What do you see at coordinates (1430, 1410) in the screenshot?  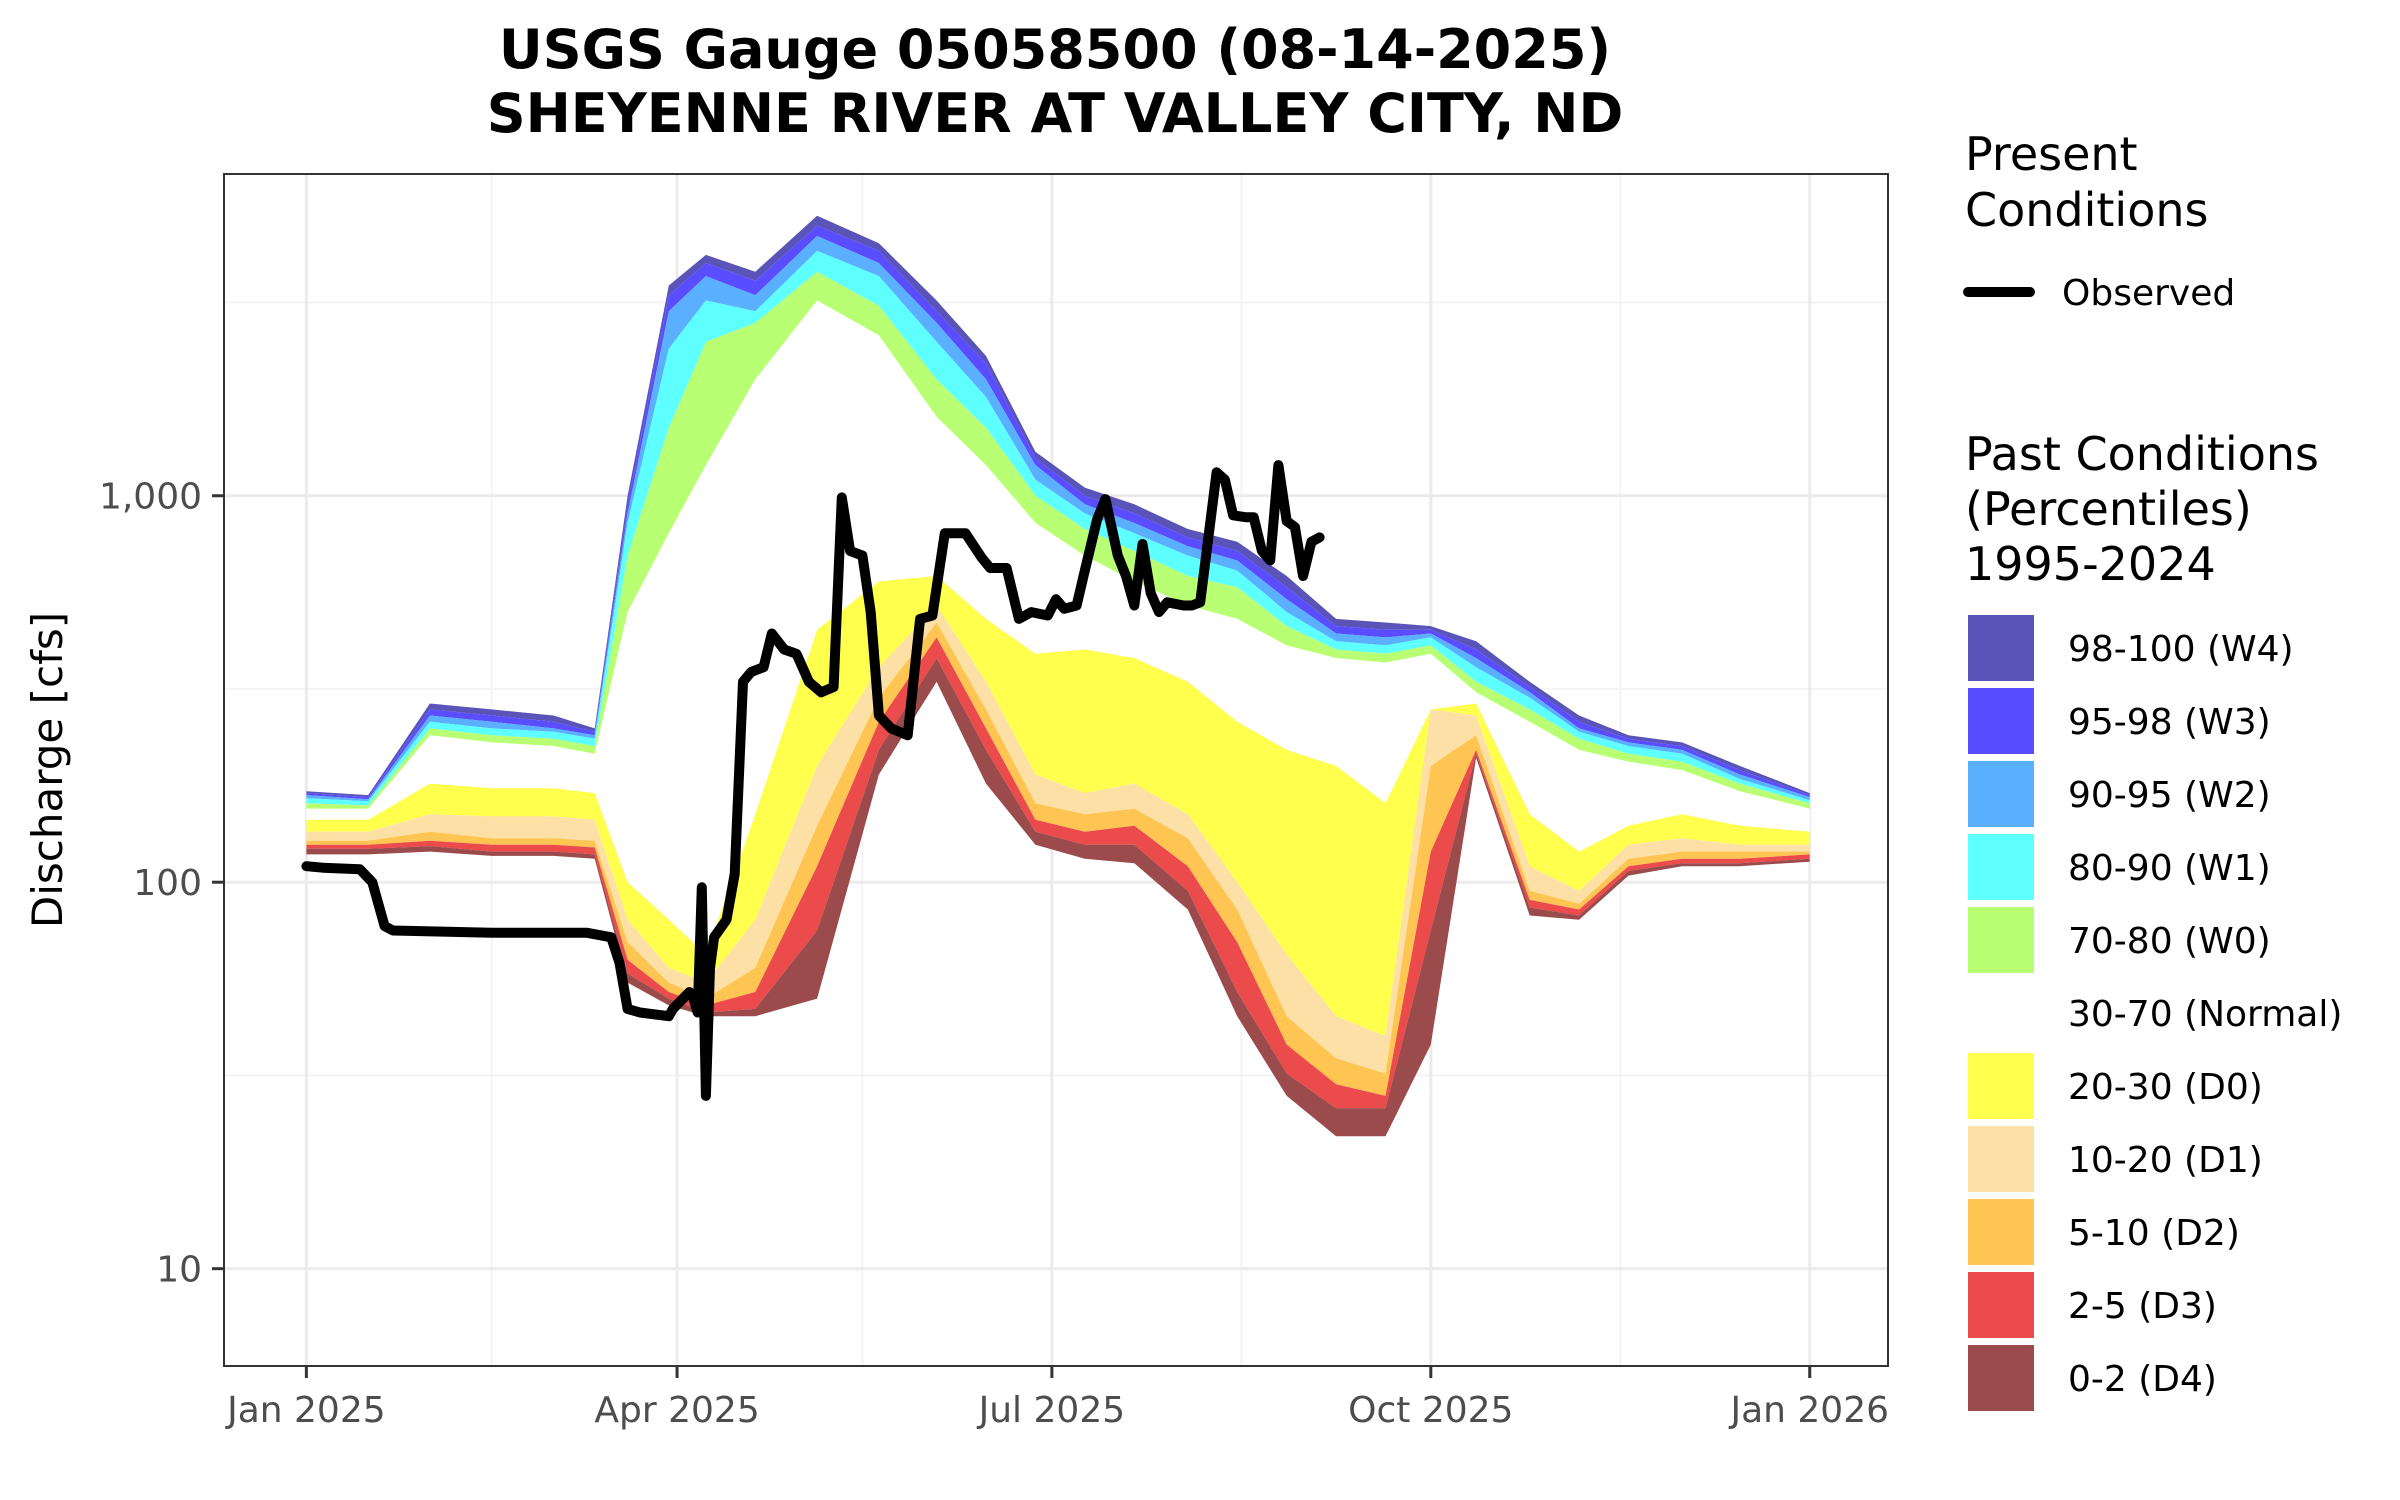 I see `x-tick-label-3: Oct 2025` at bounding box center [1430, 1410].